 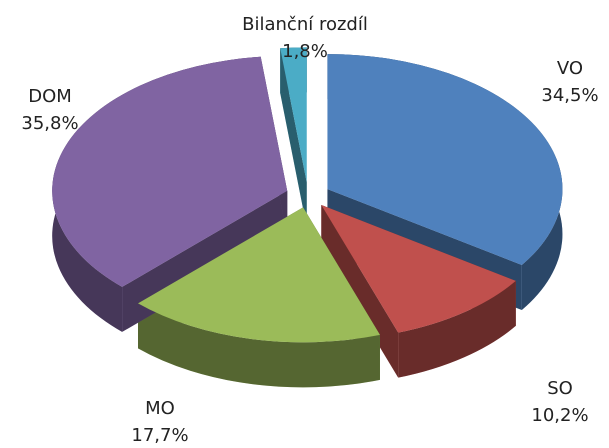 I want to click on slice-value-label: 1,8%, so click(x=305, y=51).